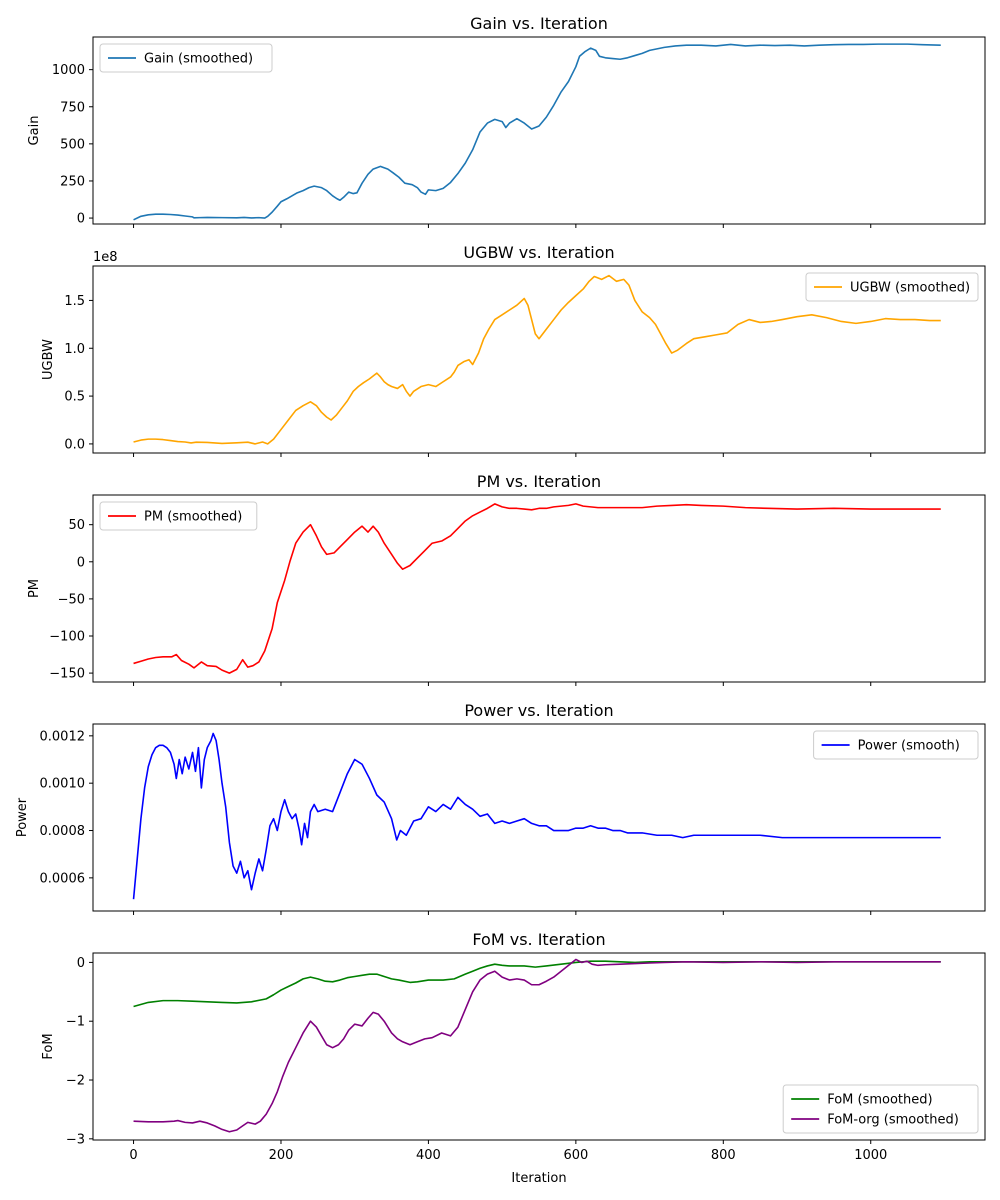 This screenshot has height=1200, width=1000. I want to click on legend-entry: PM (smoothed), so click(193, 517).